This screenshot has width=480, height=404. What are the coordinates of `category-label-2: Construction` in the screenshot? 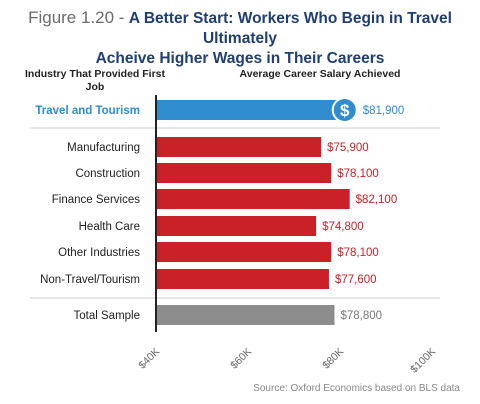 It's located at (107, 174).